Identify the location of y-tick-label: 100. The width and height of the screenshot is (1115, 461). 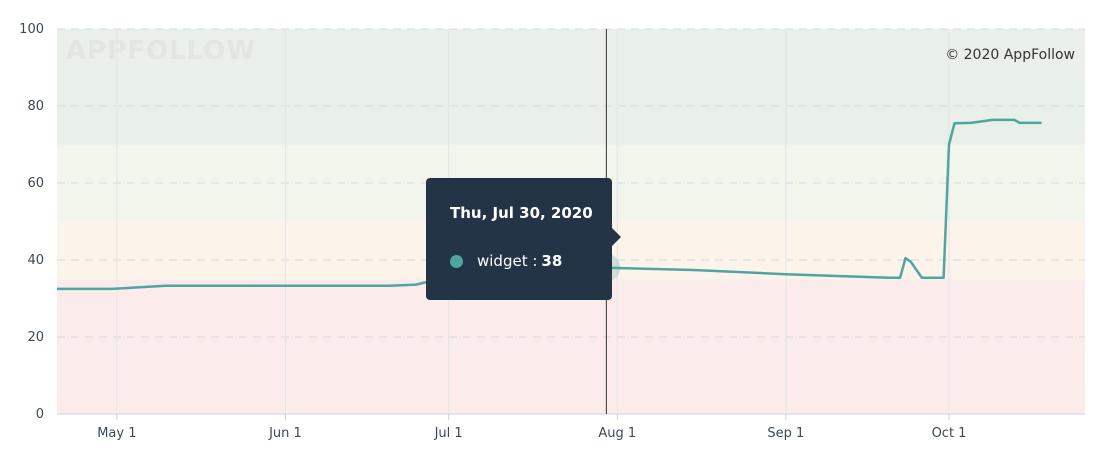
(31, 29).